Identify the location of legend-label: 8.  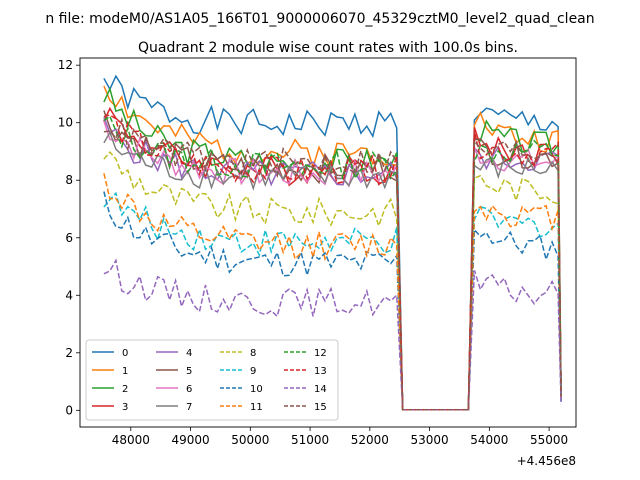
(253, 353).